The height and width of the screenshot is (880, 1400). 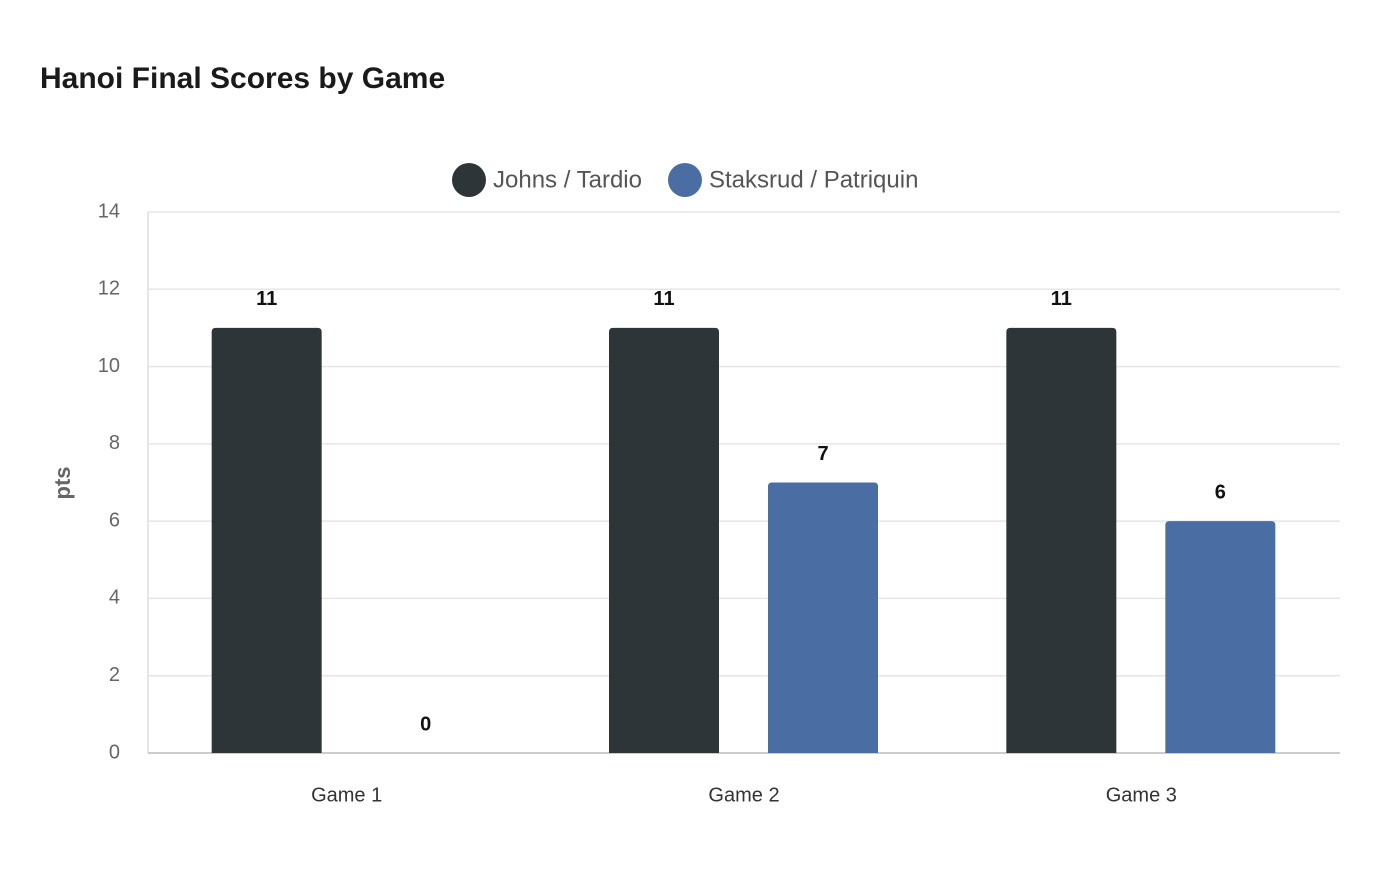 I want to click on y-tick-label: 8, so click(x=114, y=443).